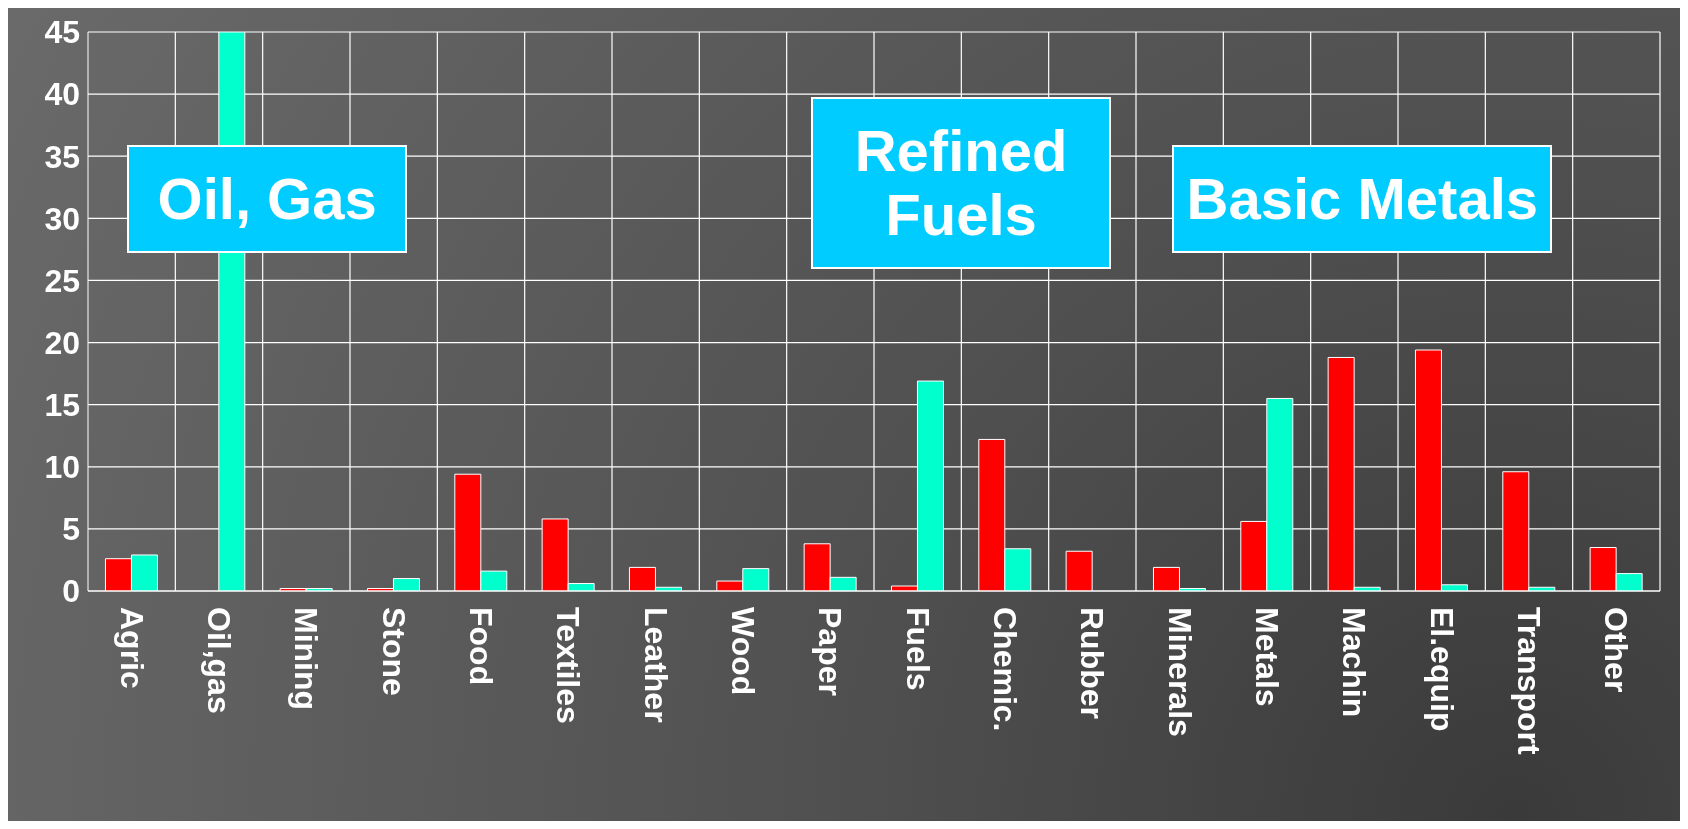 The width and height of the screenshot is (1688, 829). What do you see at coordinates (62, 94) in the screenshot?
I see `y-tick-label: 40` at bounding box center [62, 94].